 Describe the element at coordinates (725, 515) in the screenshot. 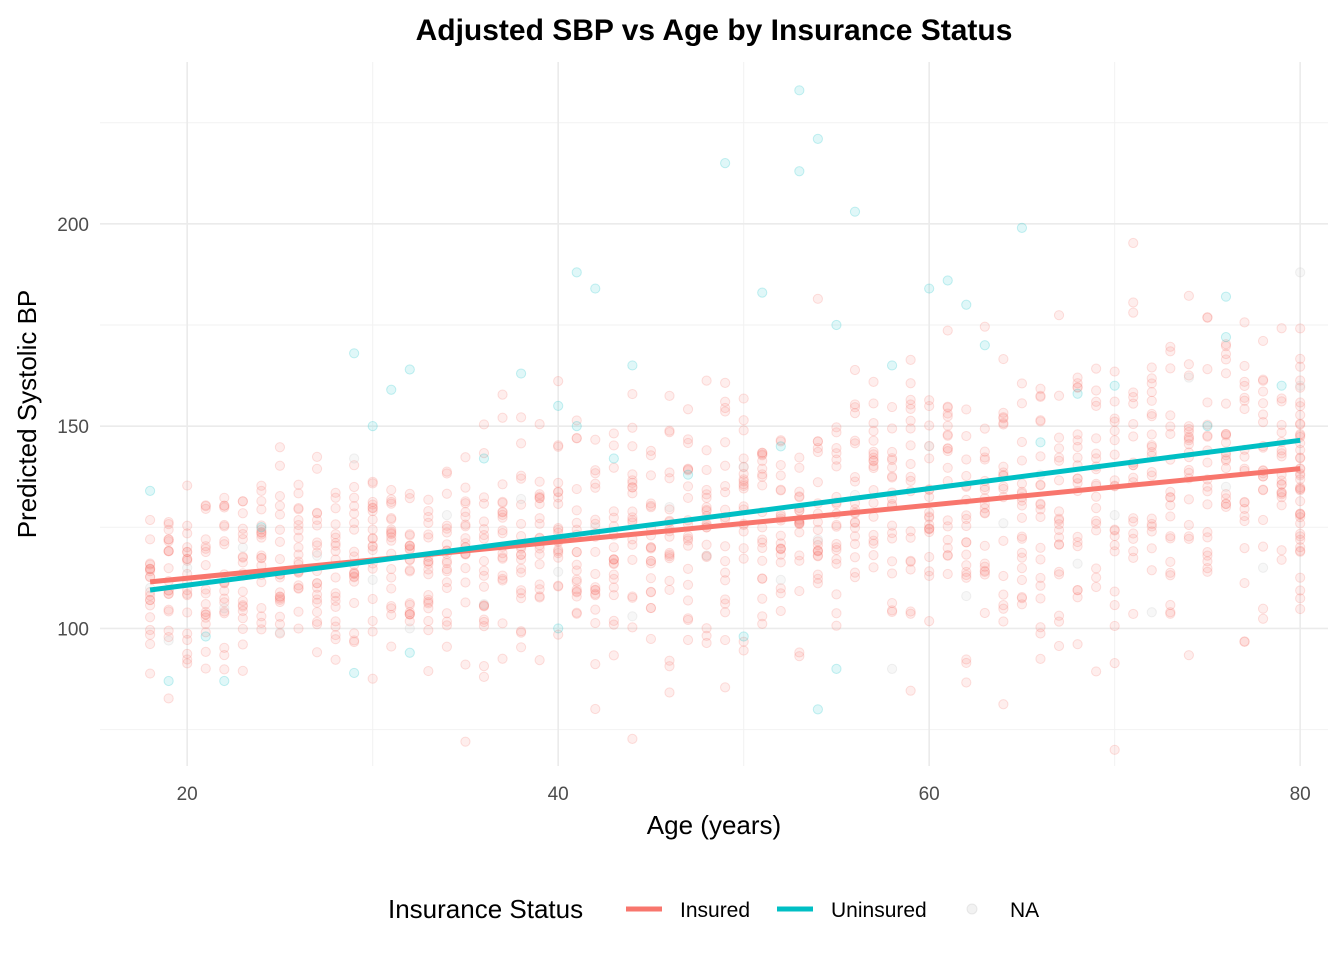

I see `trend-lines` at that location.